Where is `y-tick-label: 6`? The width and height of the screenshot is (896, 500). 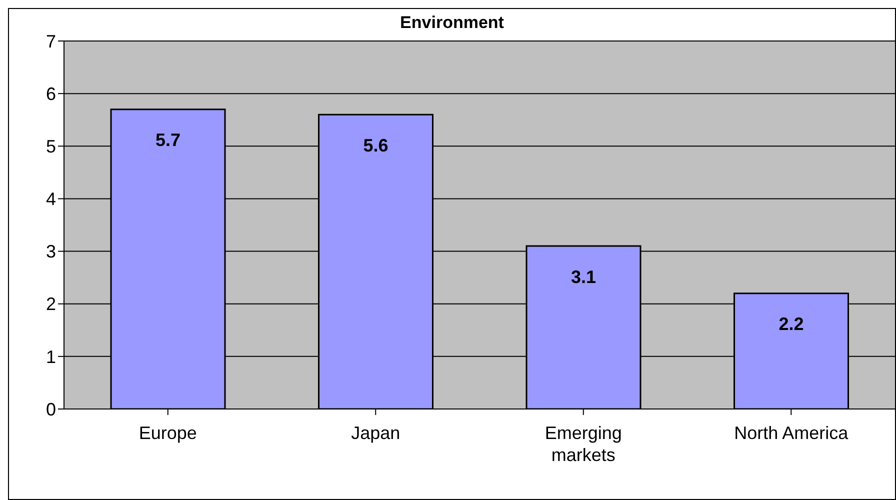
y-tick-label: 6 is located at coordinates (51, 94).